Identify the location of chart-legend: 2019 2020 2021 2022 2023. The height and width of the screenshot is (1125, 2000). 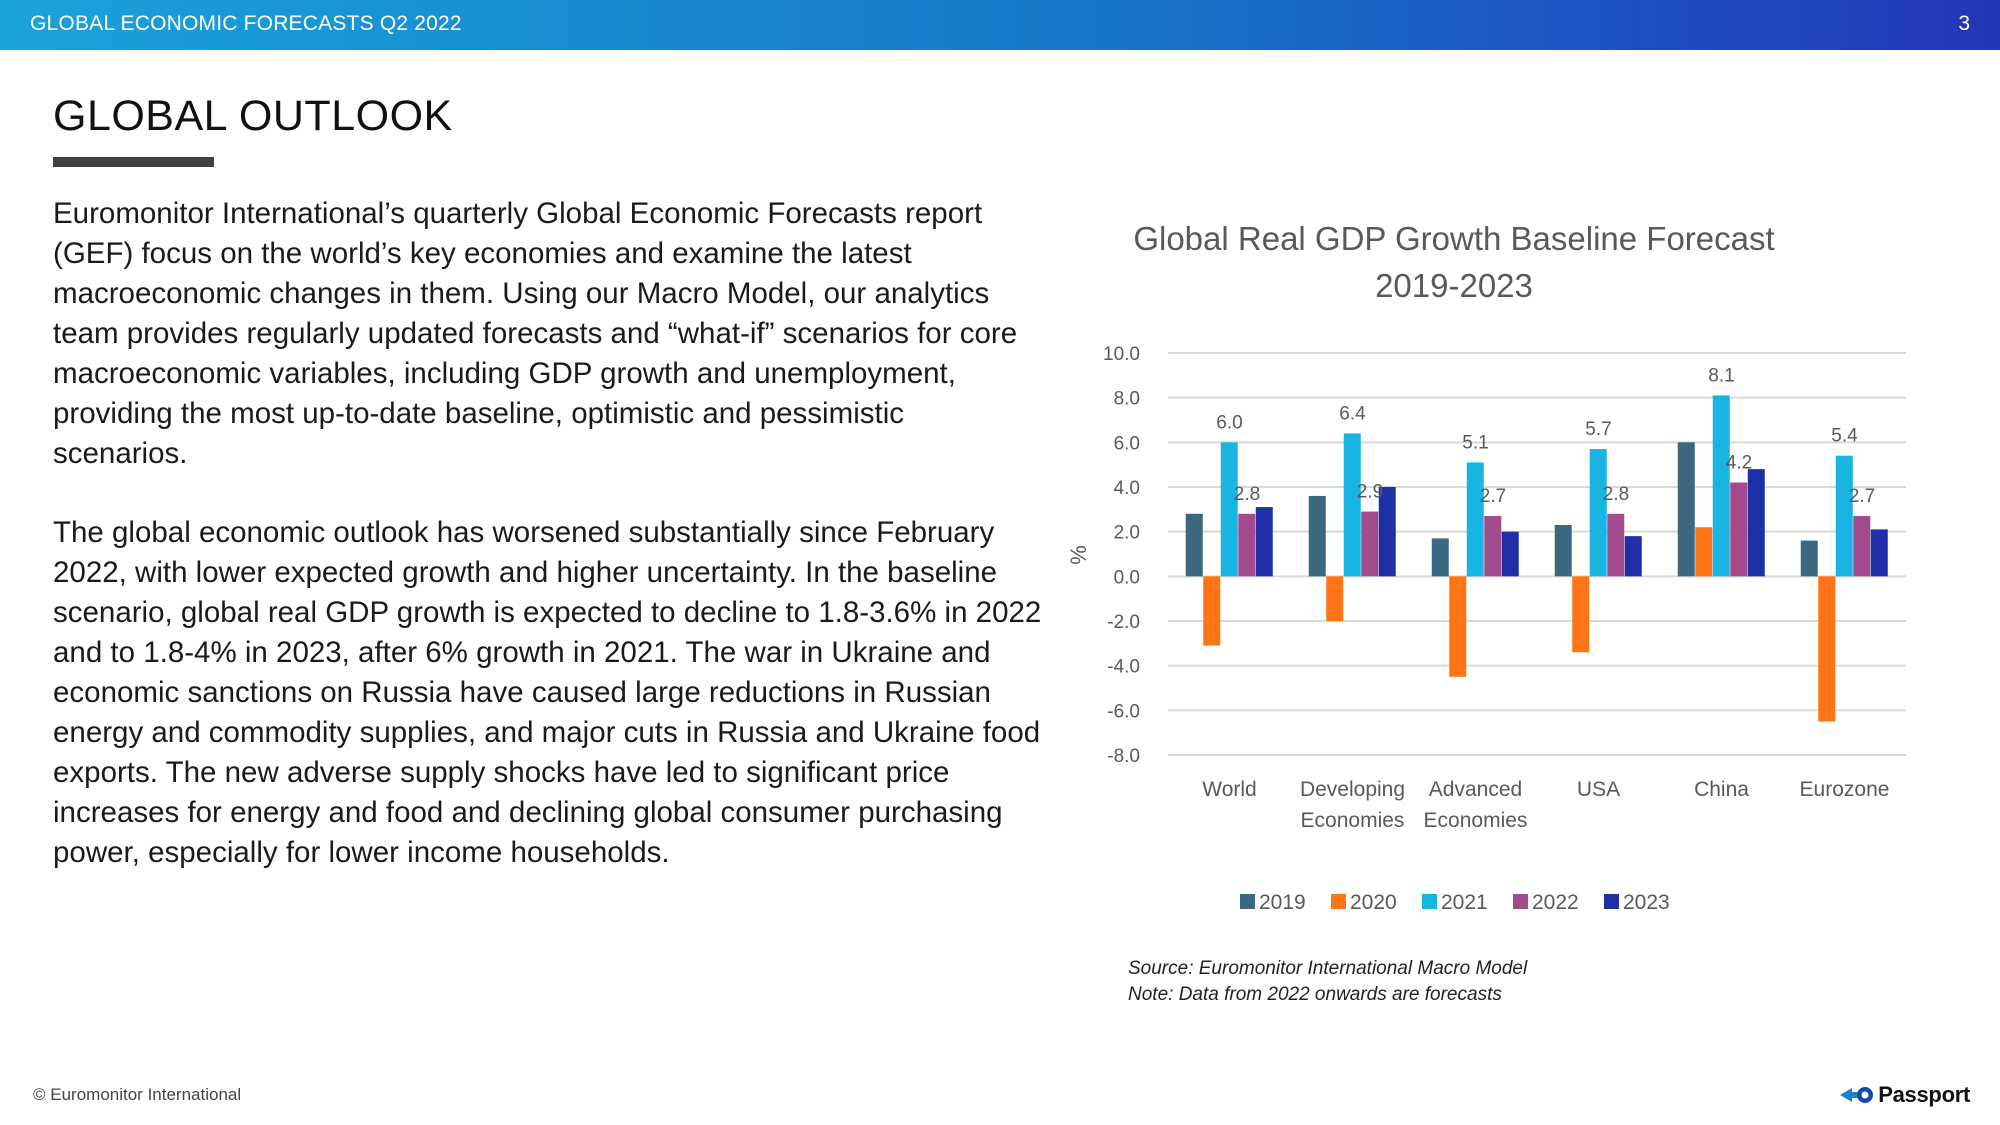
(1455, 902).